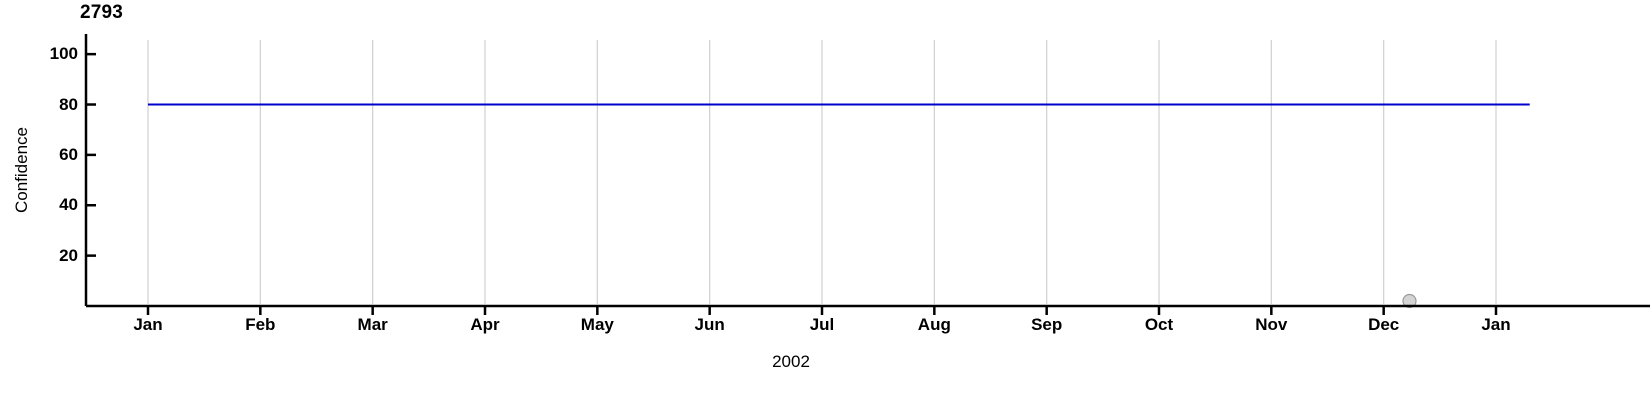 The width and height of the screenshot is (1650, 400). What do you see at coordinates (1047, 324) in the screenshot?
I see `x-tick-label: Sep` at bounding box center [1047, 324].